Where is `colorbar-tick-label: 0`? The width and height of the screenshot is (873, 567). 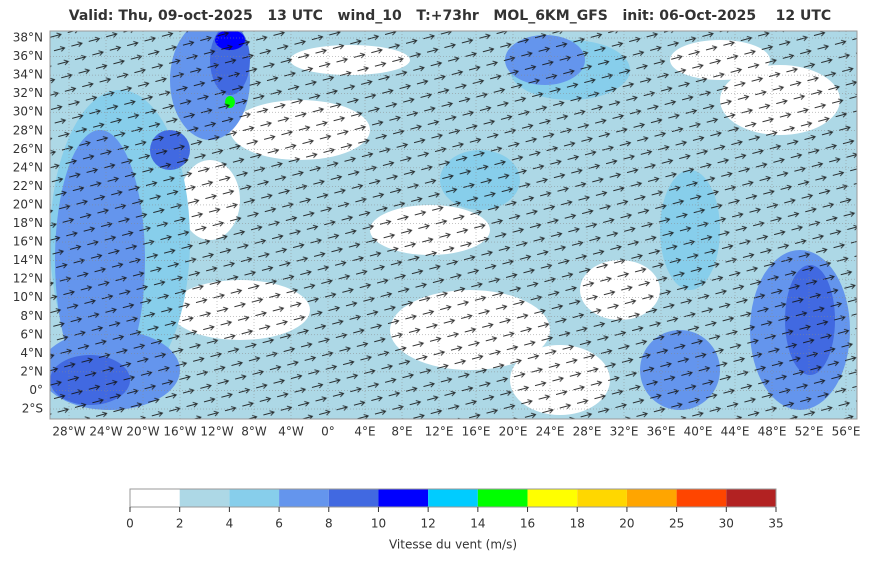
colorbar-tick-label: 0 is located at coordinates (130, 524).